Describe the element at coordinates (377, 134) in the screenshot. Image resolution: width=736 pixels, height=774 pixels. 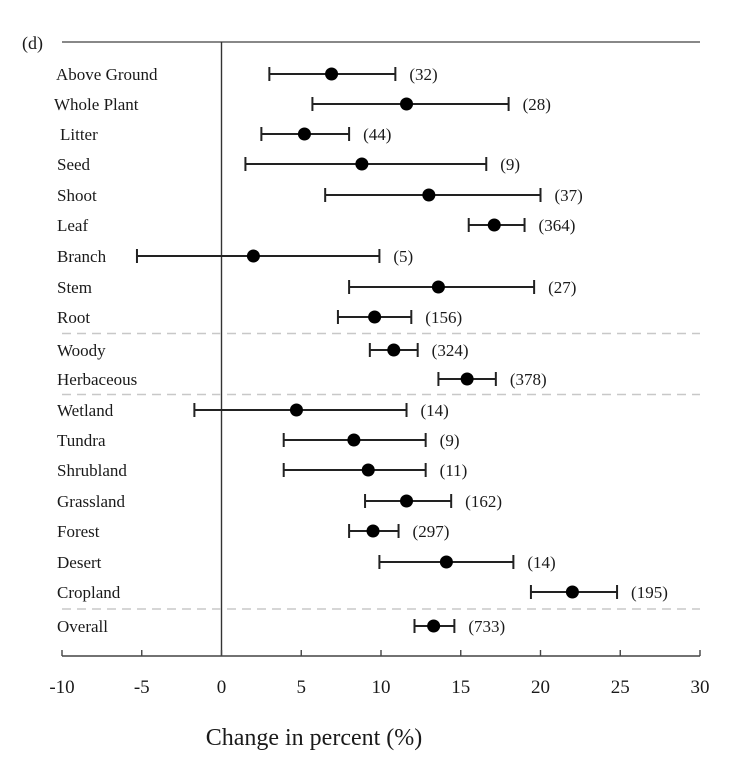
I see `sample-size-label: (44)` at that location.